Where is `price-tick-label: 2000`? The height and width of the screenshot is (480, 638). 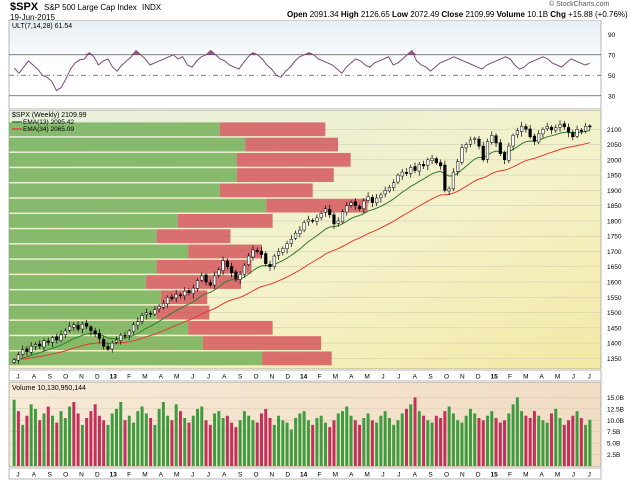
price-tick-label: 2000 is located at coordinates (614, 160).